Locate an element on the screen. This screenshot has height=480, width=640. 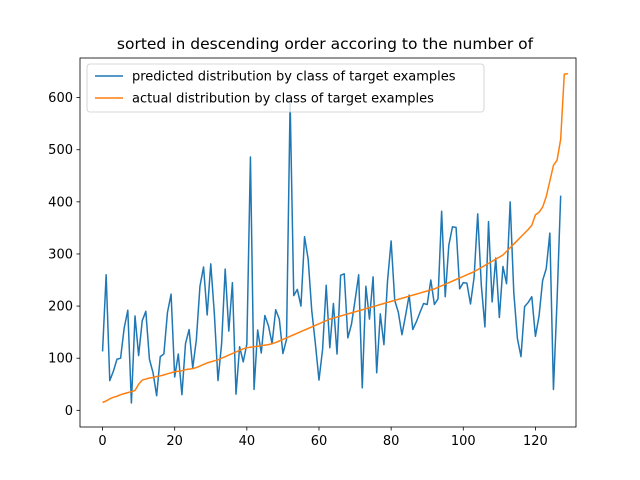
x-tick-label: 80 is located at coordinates (391, 441).